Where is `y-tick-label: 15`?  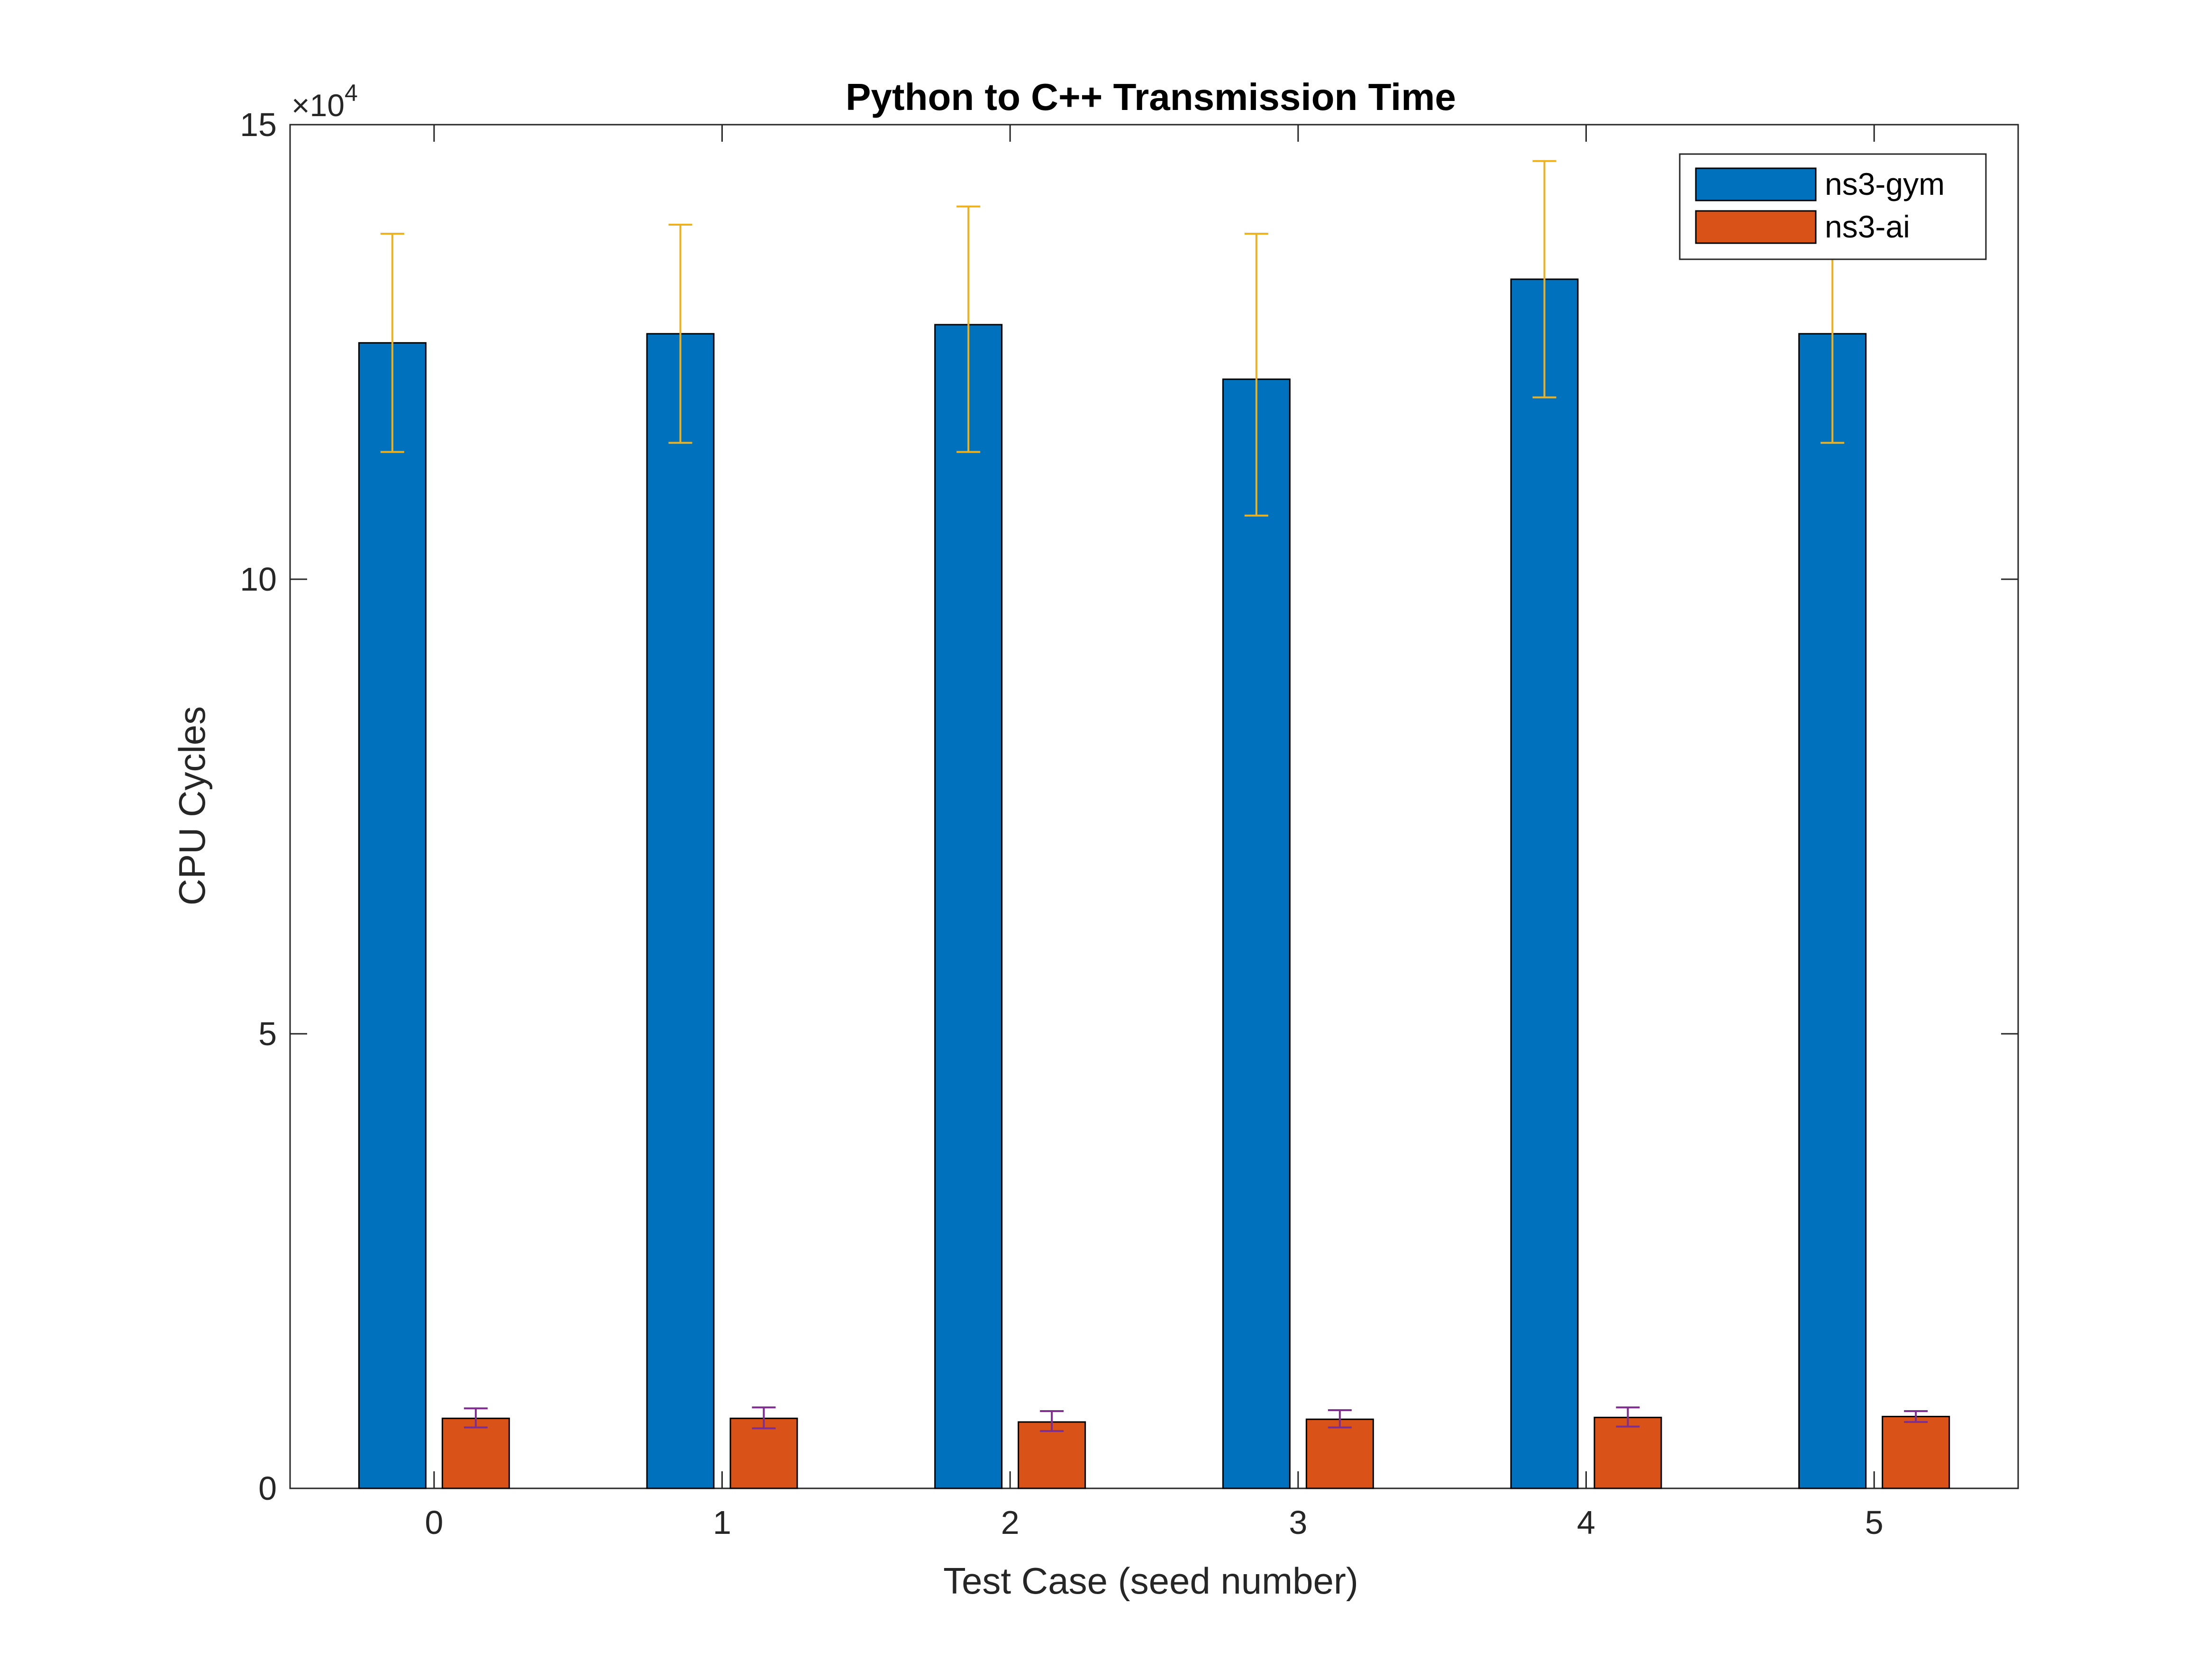
y-tick-label: 15 is located at coordinates (258, 124).